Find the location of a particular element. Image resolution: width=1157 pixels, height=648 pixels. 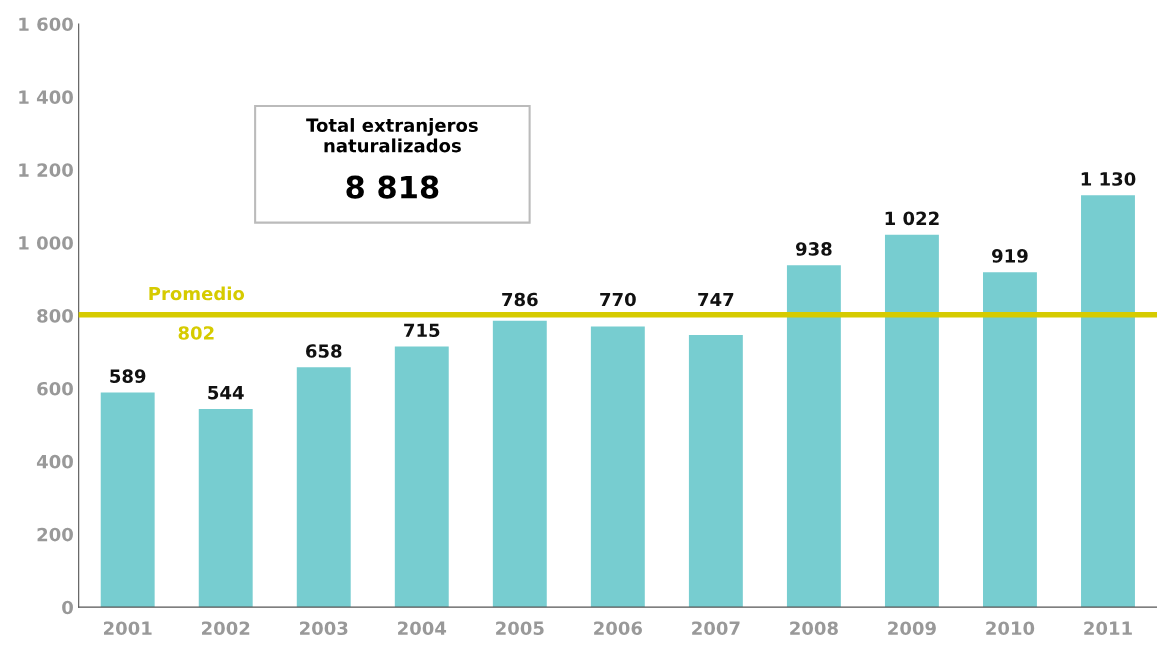

x-tick-label: 2006 is located at coordinates (618, 628).